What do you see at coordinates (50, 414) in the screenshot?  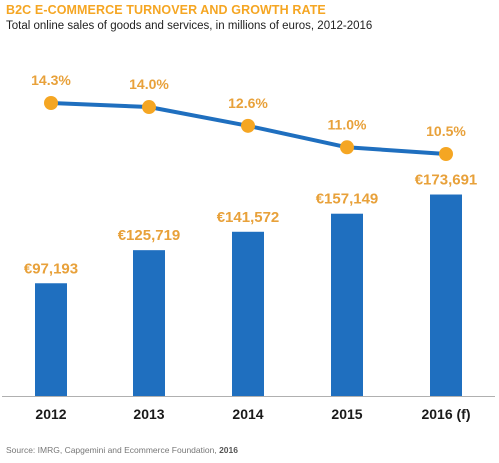 I see `category-label: 2012` at bounding box center [50, 414].